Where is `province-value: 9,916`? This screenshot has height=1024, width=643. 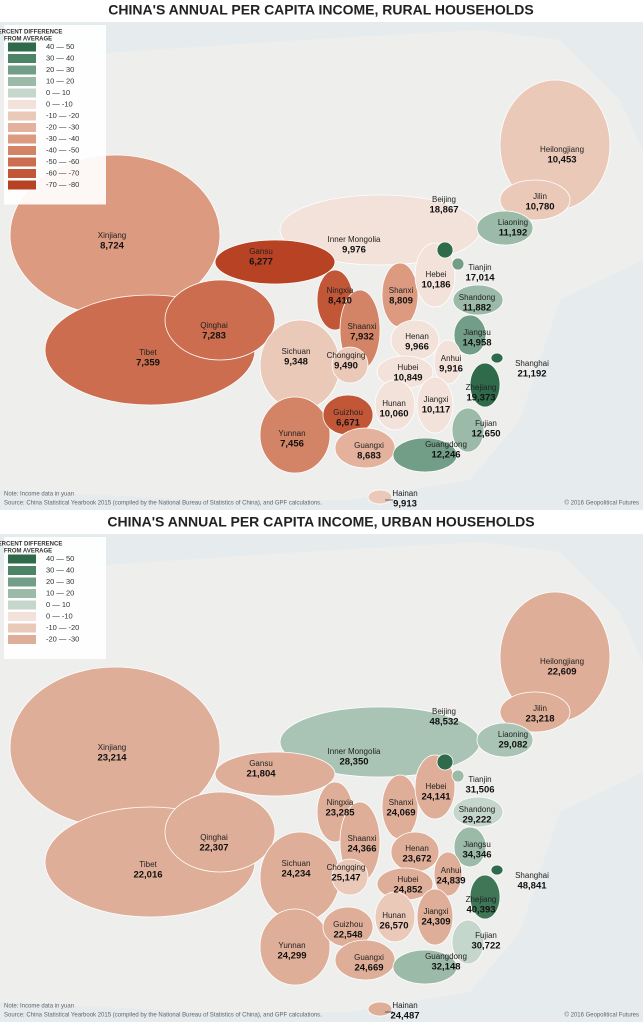
province-value: 9,916 is located at coordinates (451, 369).